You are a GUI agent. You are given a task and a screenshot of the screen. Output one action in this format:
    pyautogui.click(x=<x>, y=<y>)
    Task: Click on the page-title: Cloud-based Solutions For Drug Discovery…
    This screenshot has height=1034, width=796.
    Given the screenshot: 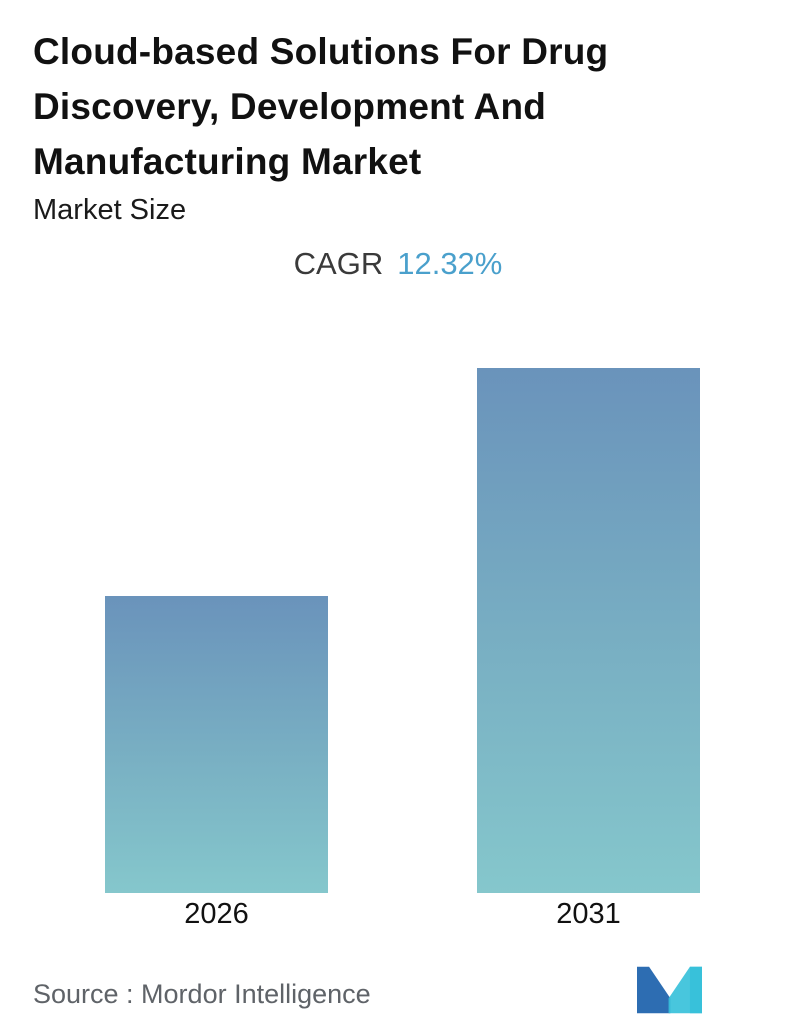 What is the action you would take?
    pyautogui.click(x=383, y=106)
    